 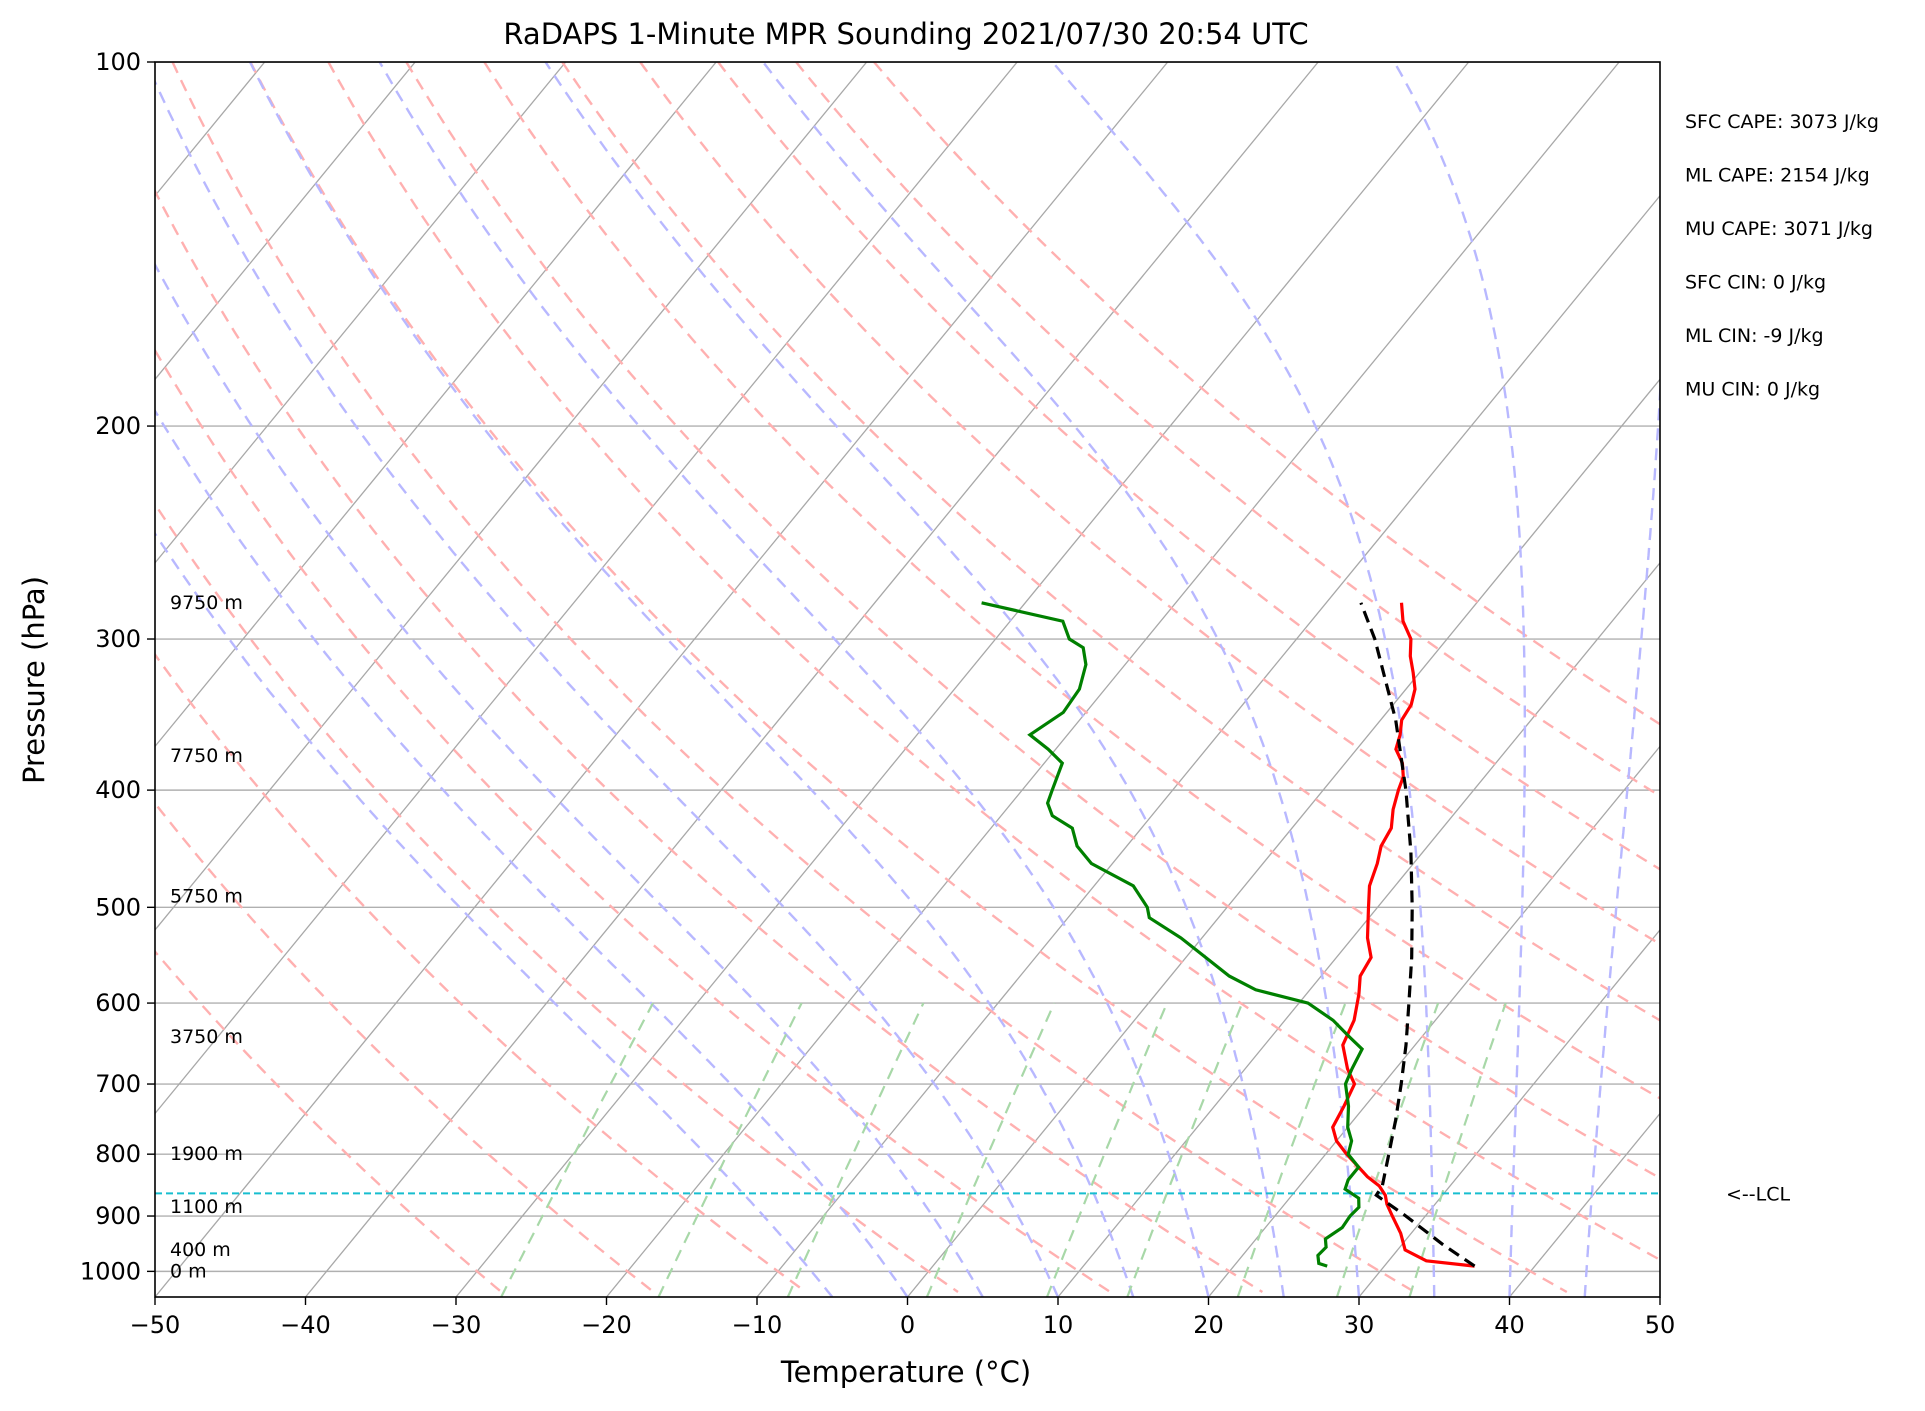 What do you see at coordinates (118, 639) in the screenshot?
I see `y-tick-label: 300` at bounding box center [118, 639].